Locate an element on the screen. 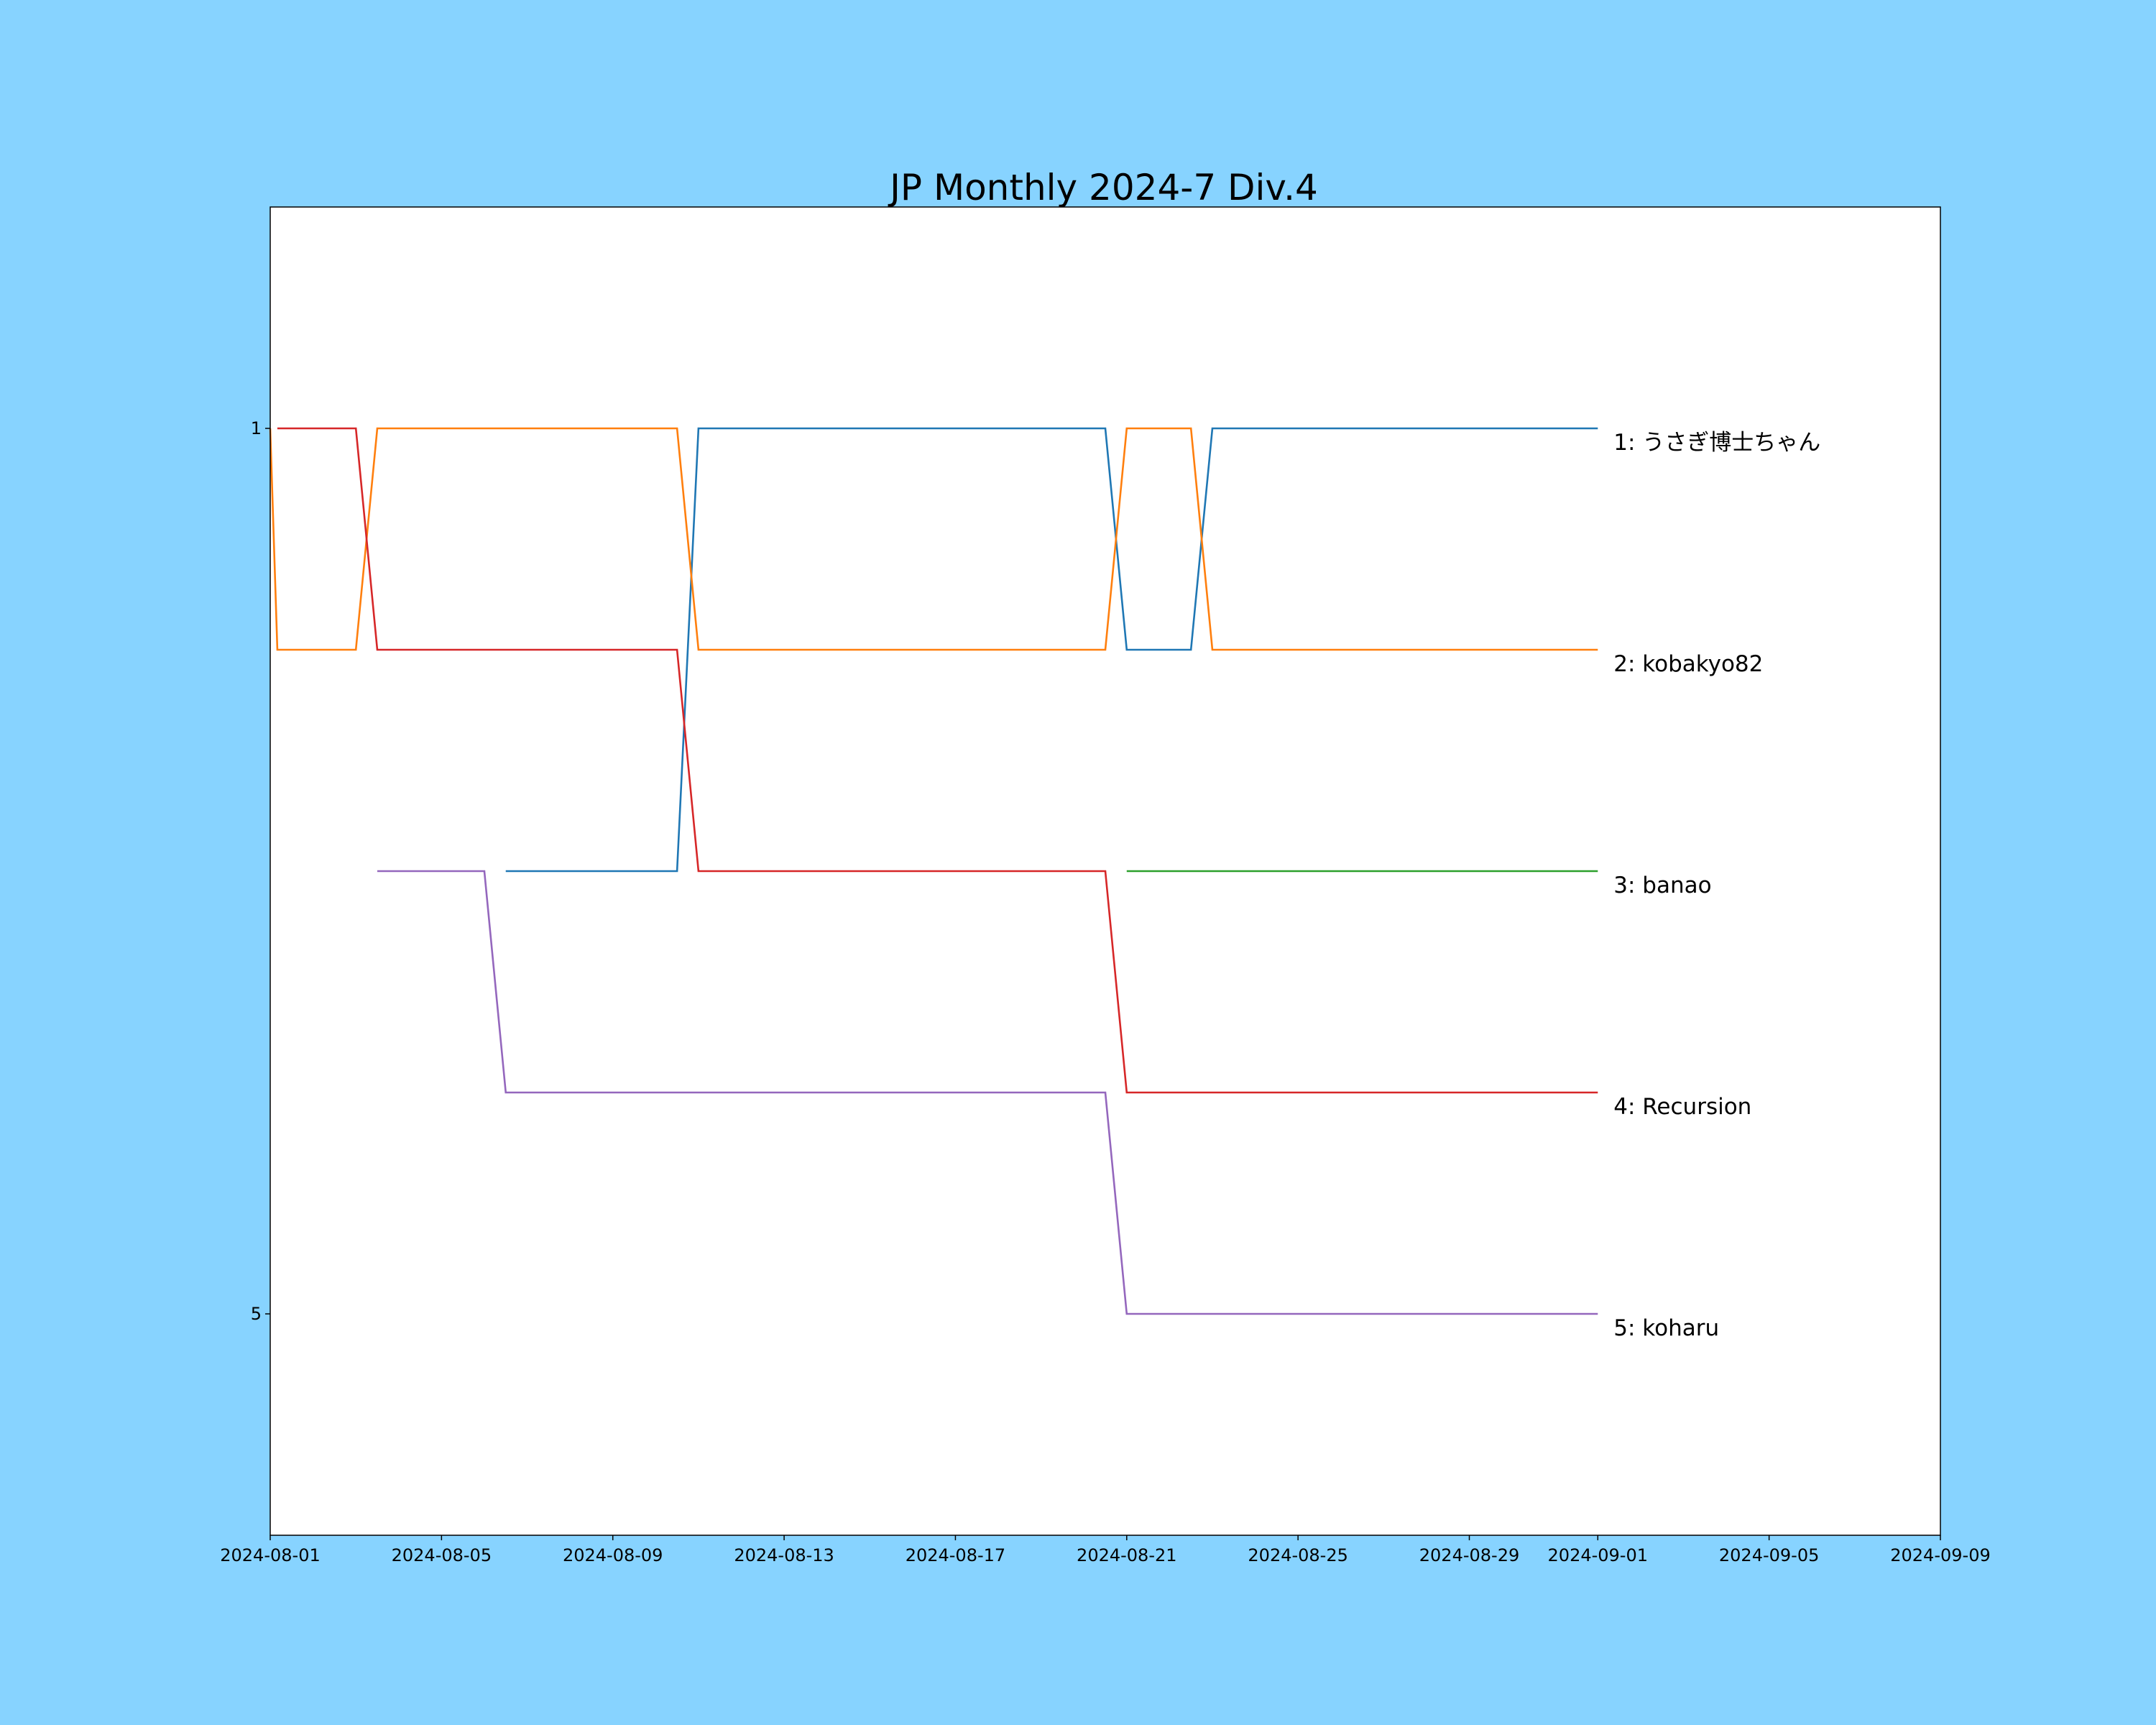  x-tick-label-2: 2024-08-05 is located at coordinates (442, 1555).